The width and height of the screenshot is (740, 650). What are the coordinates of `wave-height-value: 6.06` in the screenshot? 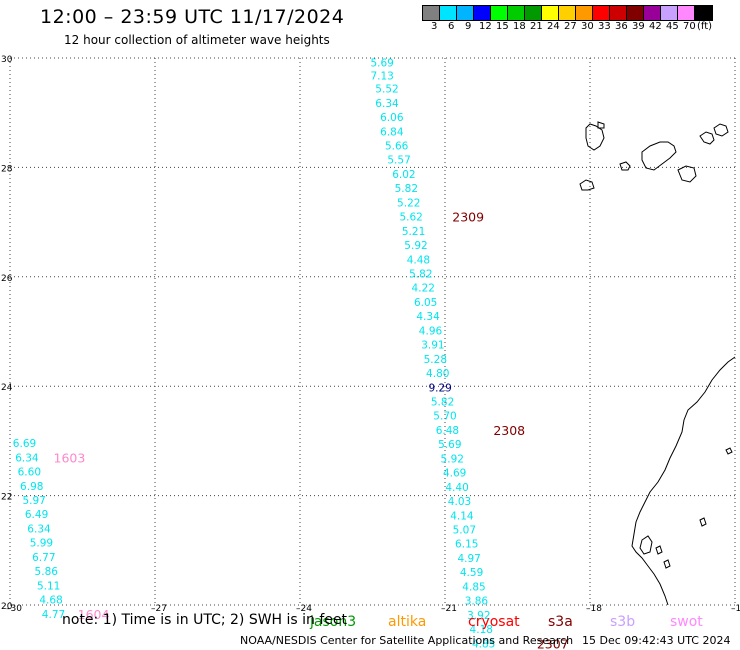 It's located at (392, 118).